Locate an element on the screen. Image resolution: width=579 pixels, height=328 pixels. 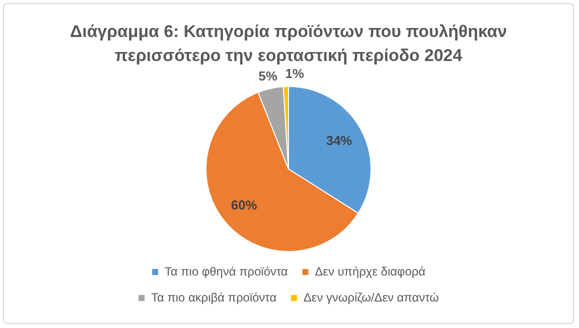
data-label: 60% is located at coordinates (244, 204).